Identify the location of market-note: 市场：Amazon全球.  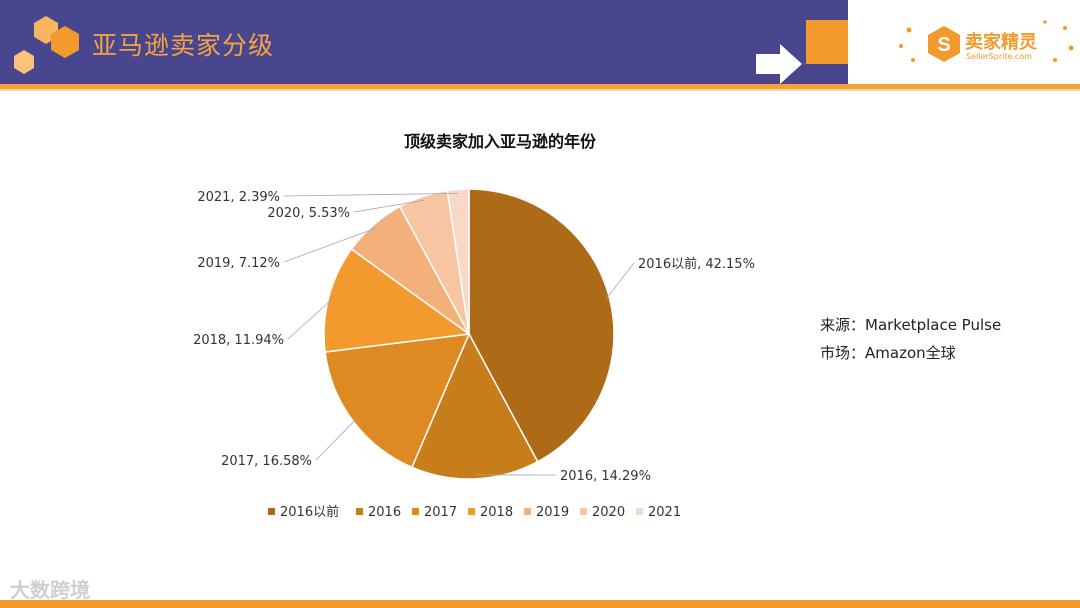
(888, 353).